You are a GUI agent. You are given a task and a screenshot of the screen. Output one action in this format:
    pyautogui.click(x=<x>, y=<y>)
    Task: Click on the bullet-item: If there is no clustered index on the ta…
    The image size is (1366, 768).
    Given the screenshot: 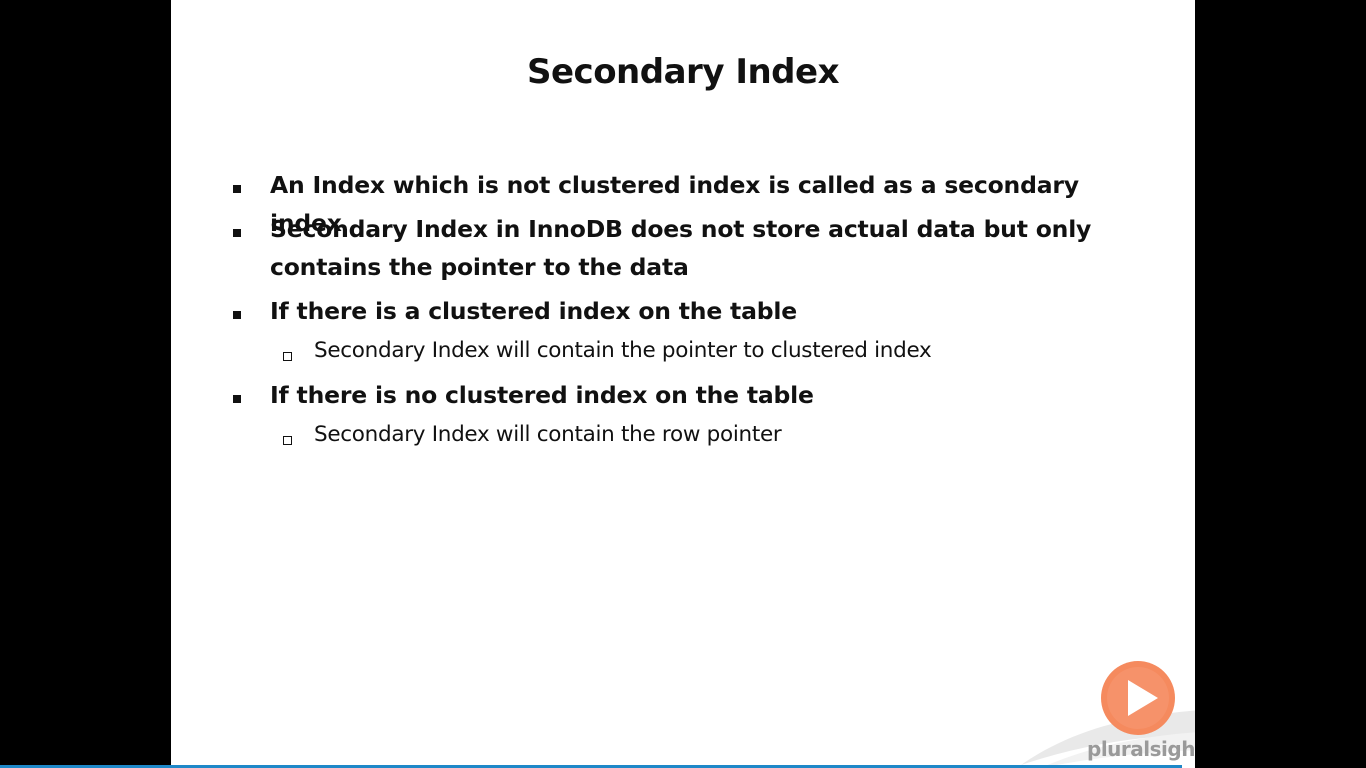 What is the action you would take?
    pyautogui.click(x=683, y=397)
    